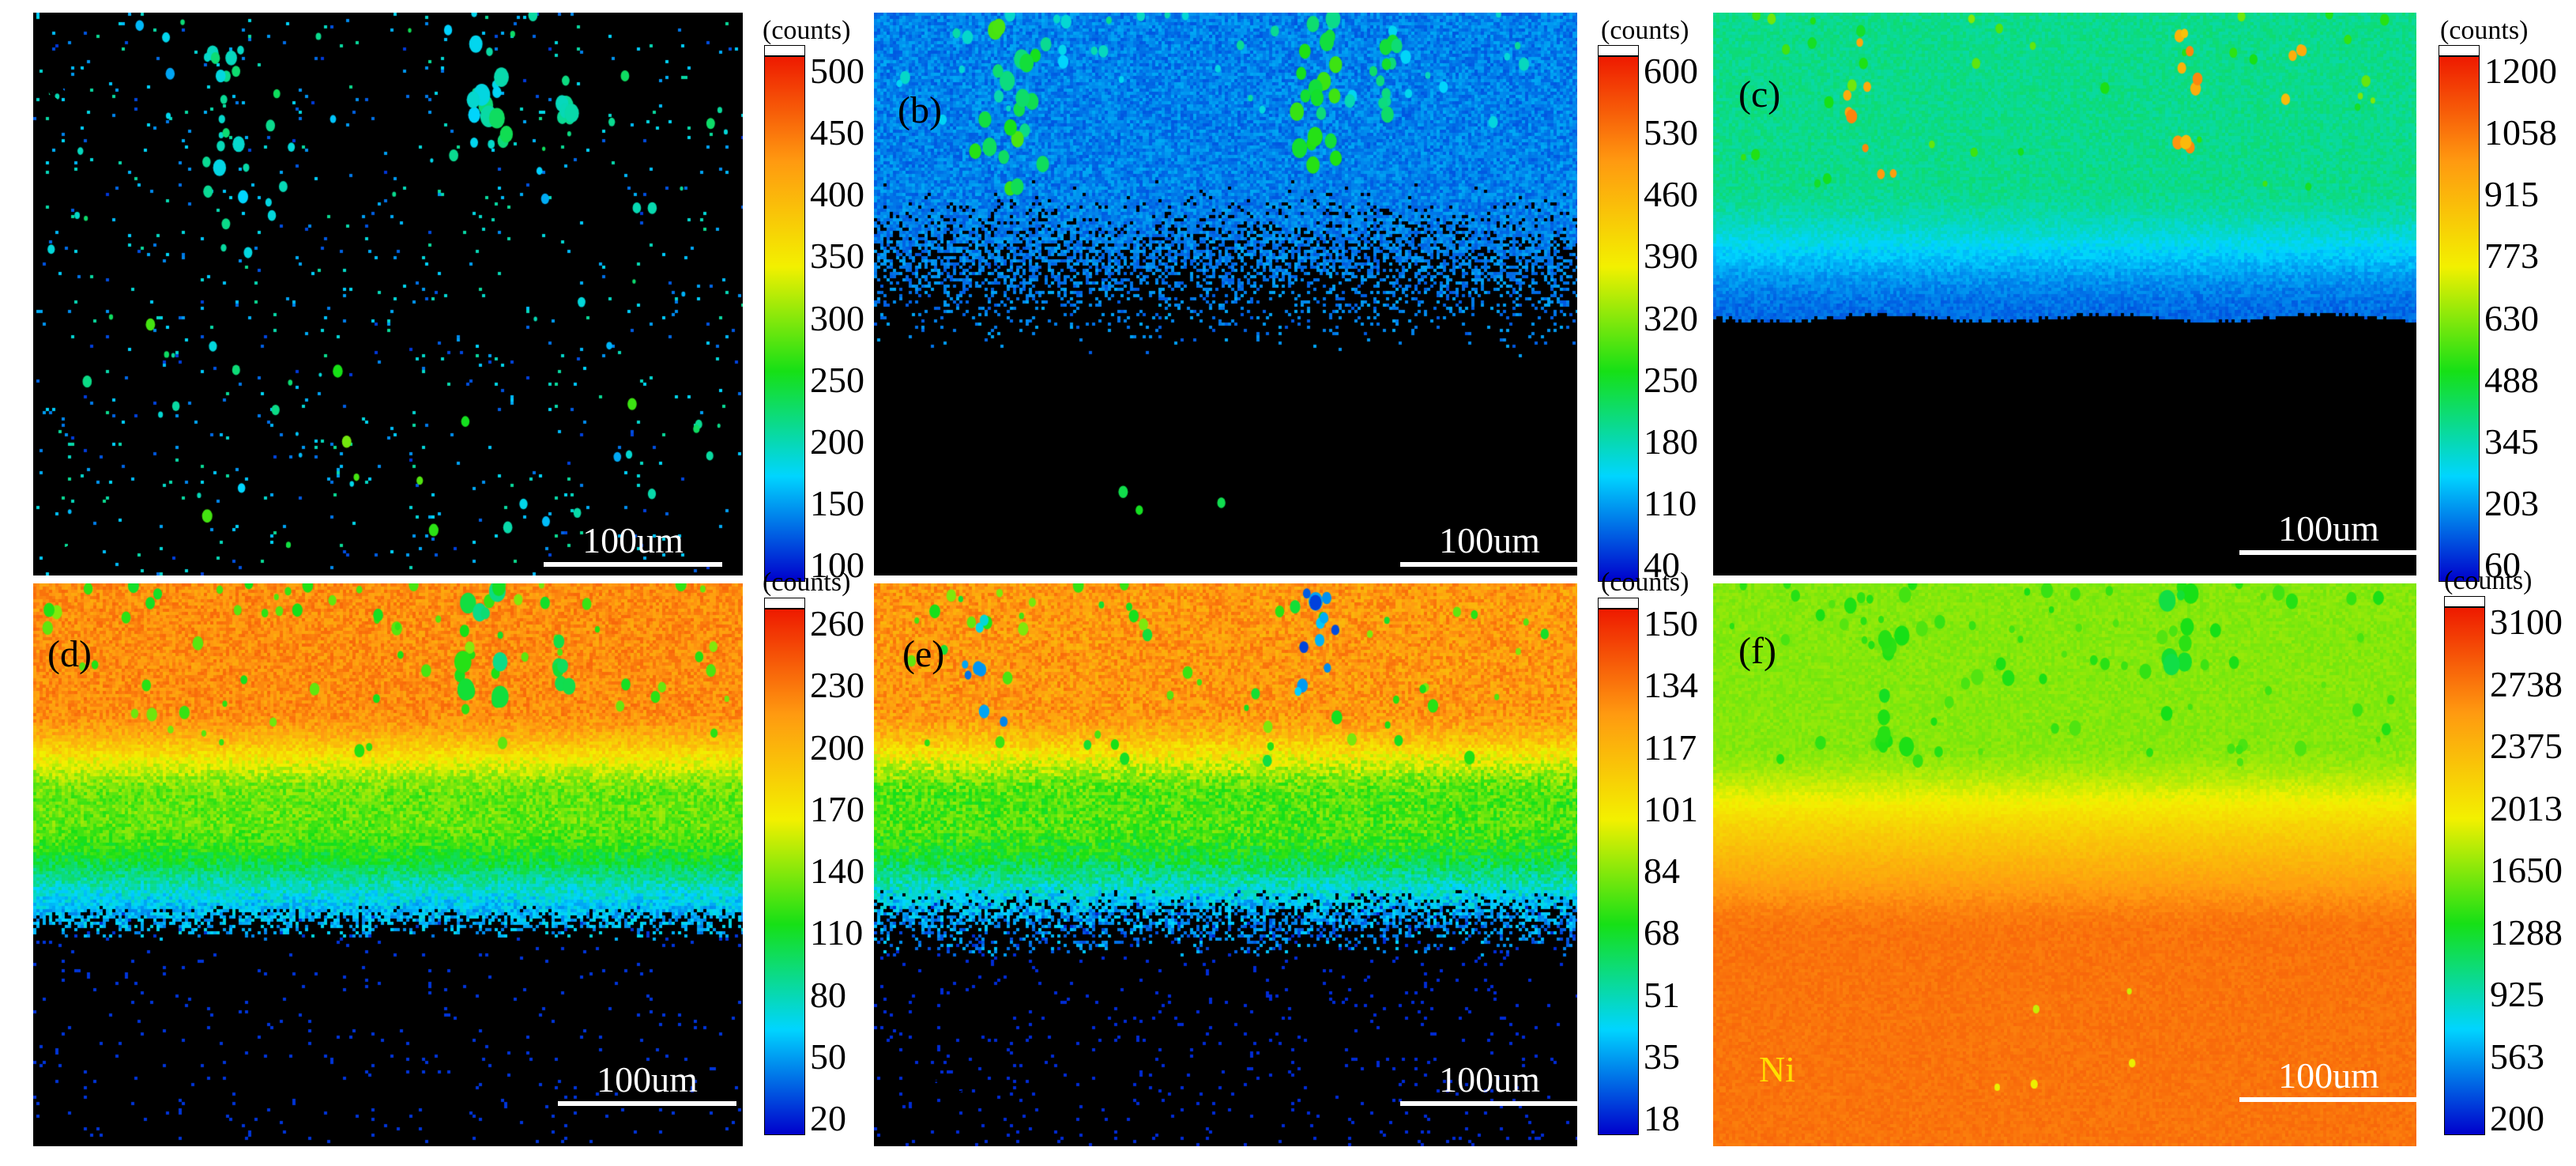  Describe the element at coordinates (1662, 1056) in the screenshot. I see `color-bar-tick-label: 35` at that location.